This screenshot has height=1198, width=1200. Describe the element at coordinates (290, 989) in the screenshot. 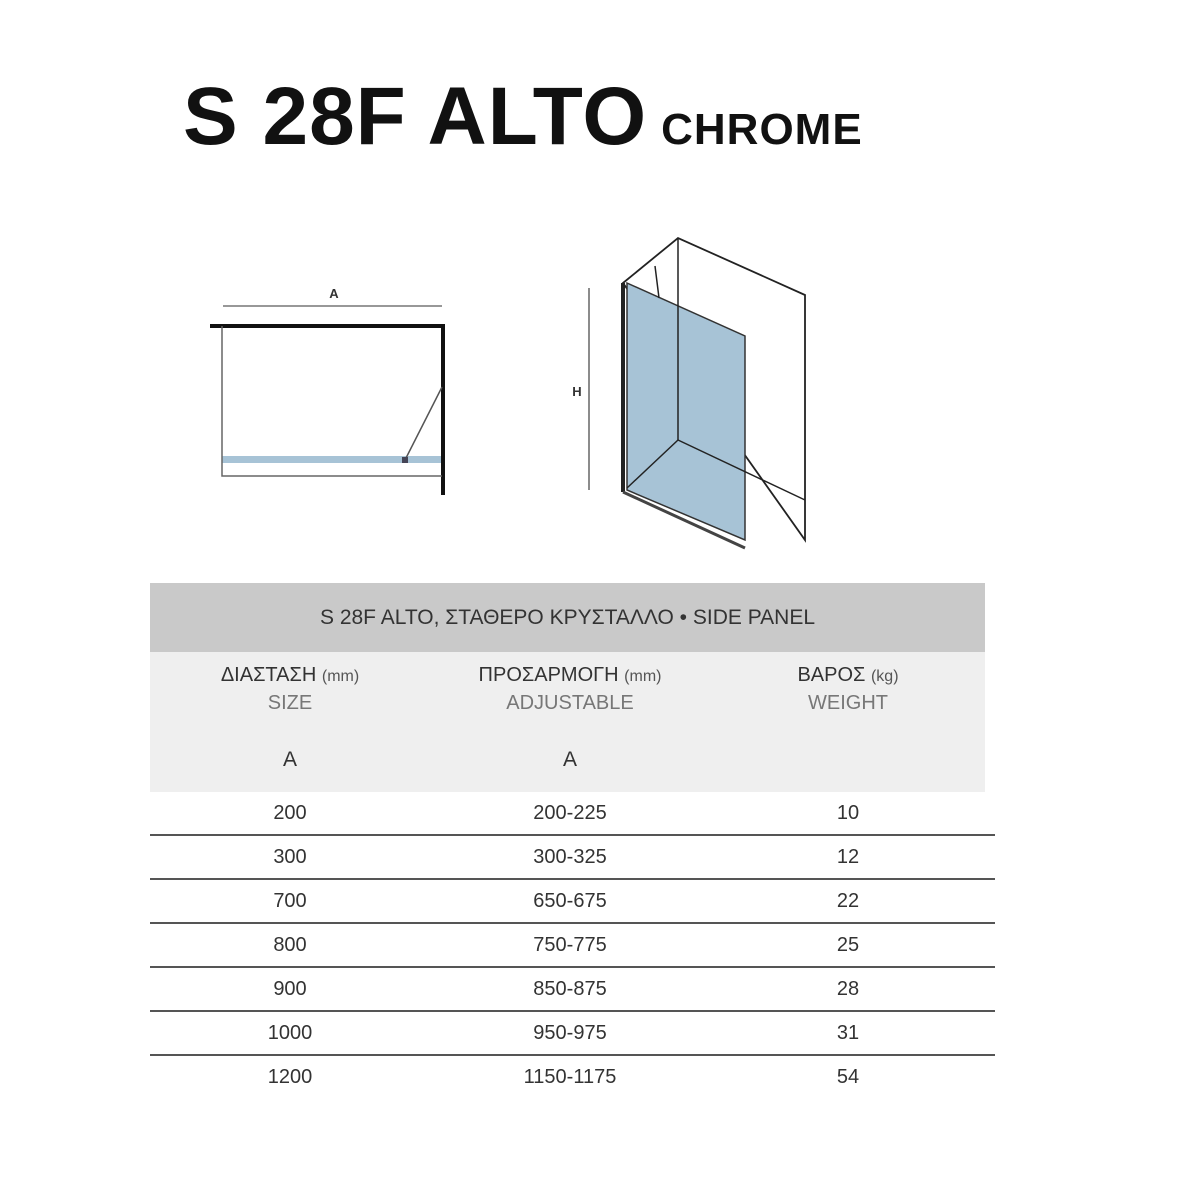

I see `cell-size: 900` at that location.